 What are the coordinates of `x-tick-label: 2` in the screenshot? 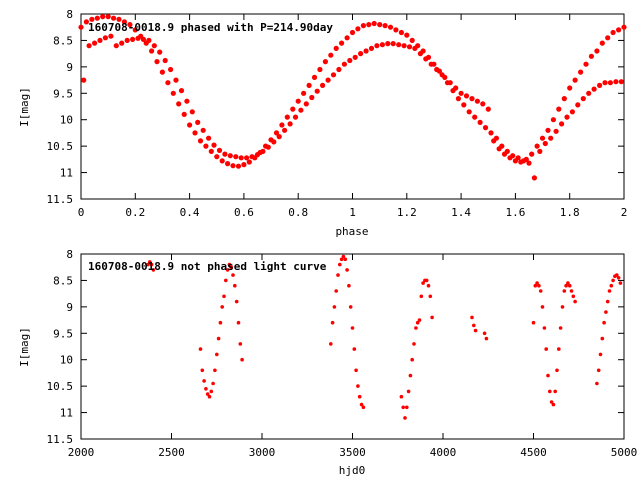 It's located at (624, 212).